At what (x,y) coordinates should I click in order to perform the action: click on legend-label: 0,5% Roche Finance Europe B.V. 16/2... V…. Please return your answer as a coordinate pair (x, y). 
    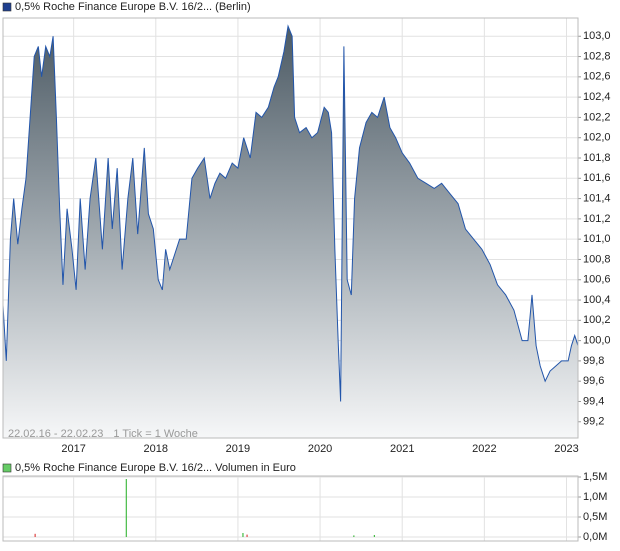
    Looking at the image, I should click on (155, 468).